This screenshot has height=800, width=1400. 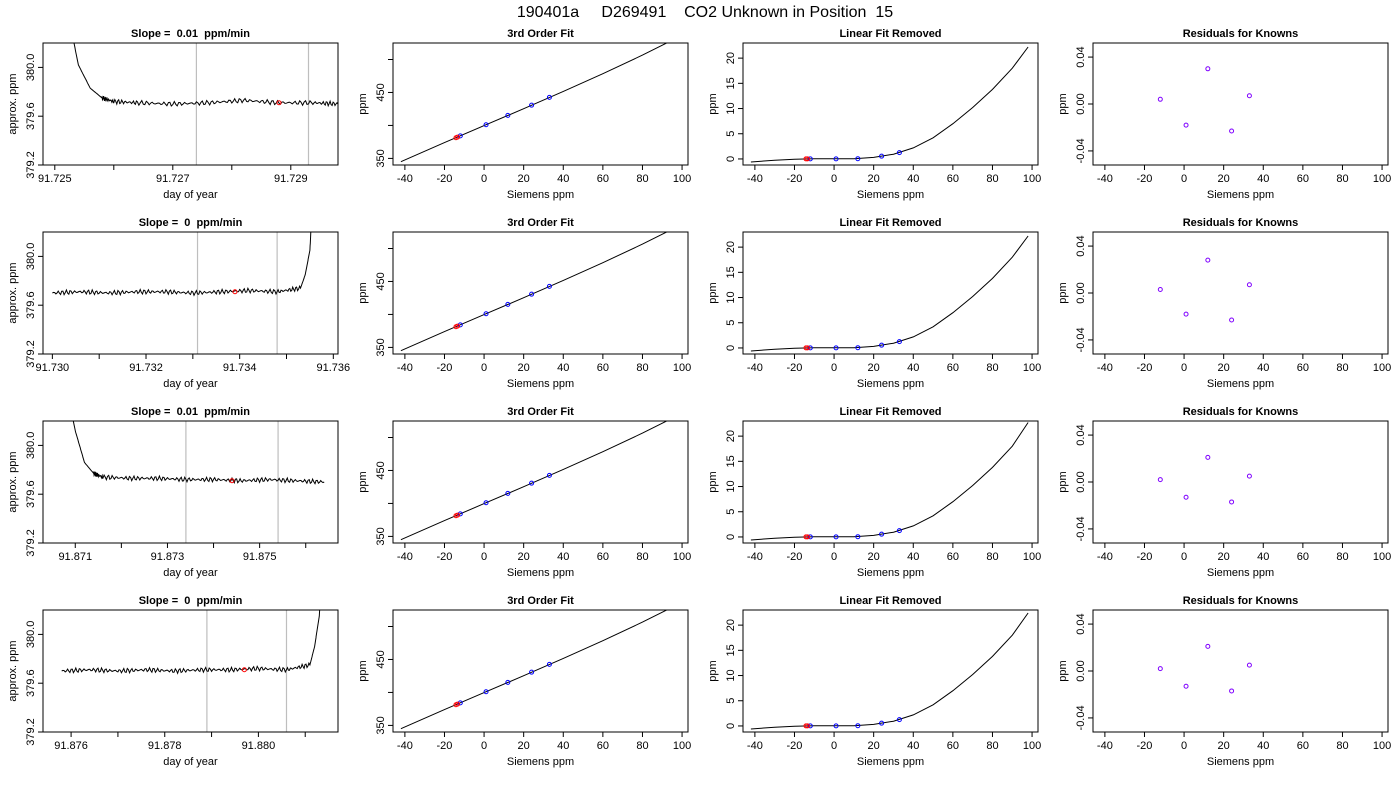 What do you see at coordinates (165, 746) in the screenshot?
I see `x-tick-label: 91.878` at bounding box center [165, 746].